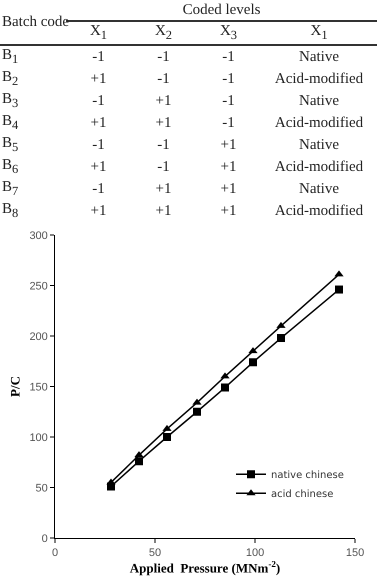  I want to click on y-tick-label: 200, so click(38, 336).